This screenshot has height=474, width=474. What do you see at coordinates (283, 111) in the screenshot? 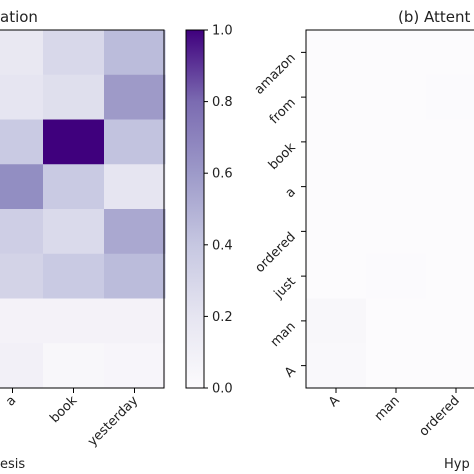
I see `right-y-tick-label: from` at bounding box center [283, 111].